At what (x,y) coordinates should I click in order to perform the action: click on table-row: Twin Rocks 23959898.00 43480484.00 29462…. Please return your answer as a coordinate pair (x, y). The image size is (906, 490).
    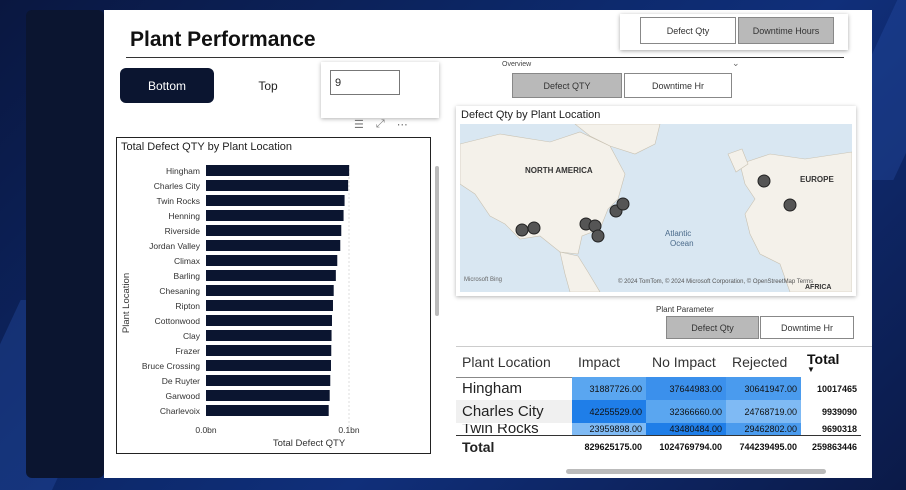
    Looking at the image, I should click on (658, 429).